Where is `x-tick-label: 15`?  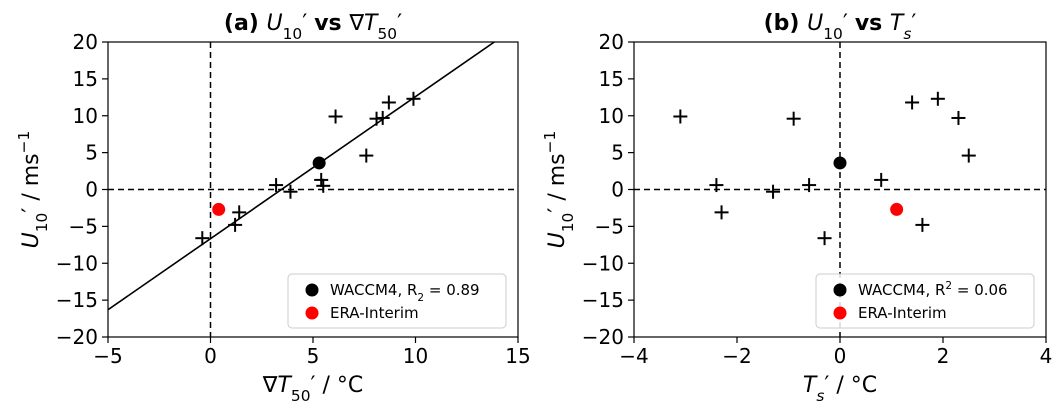 x-tick-label: 15 is located at coordinates (517, 356).